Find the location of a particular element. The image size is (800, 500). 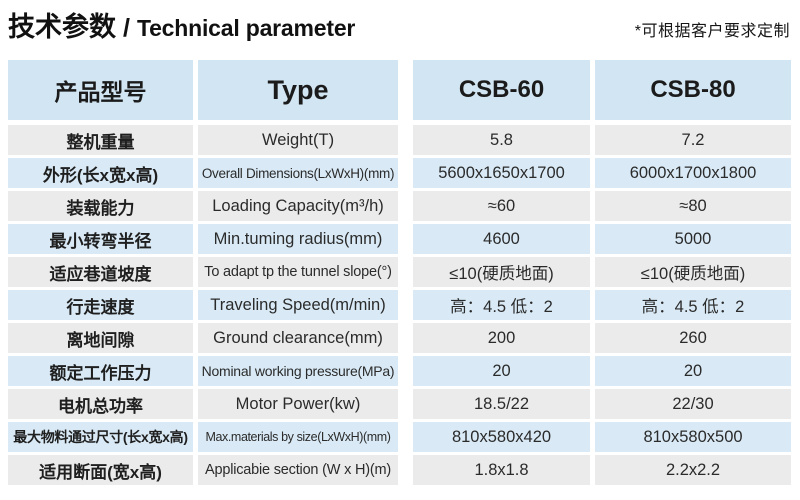

cell-text-zh: 最小转弯半径 is located at coordinates (100, 241).